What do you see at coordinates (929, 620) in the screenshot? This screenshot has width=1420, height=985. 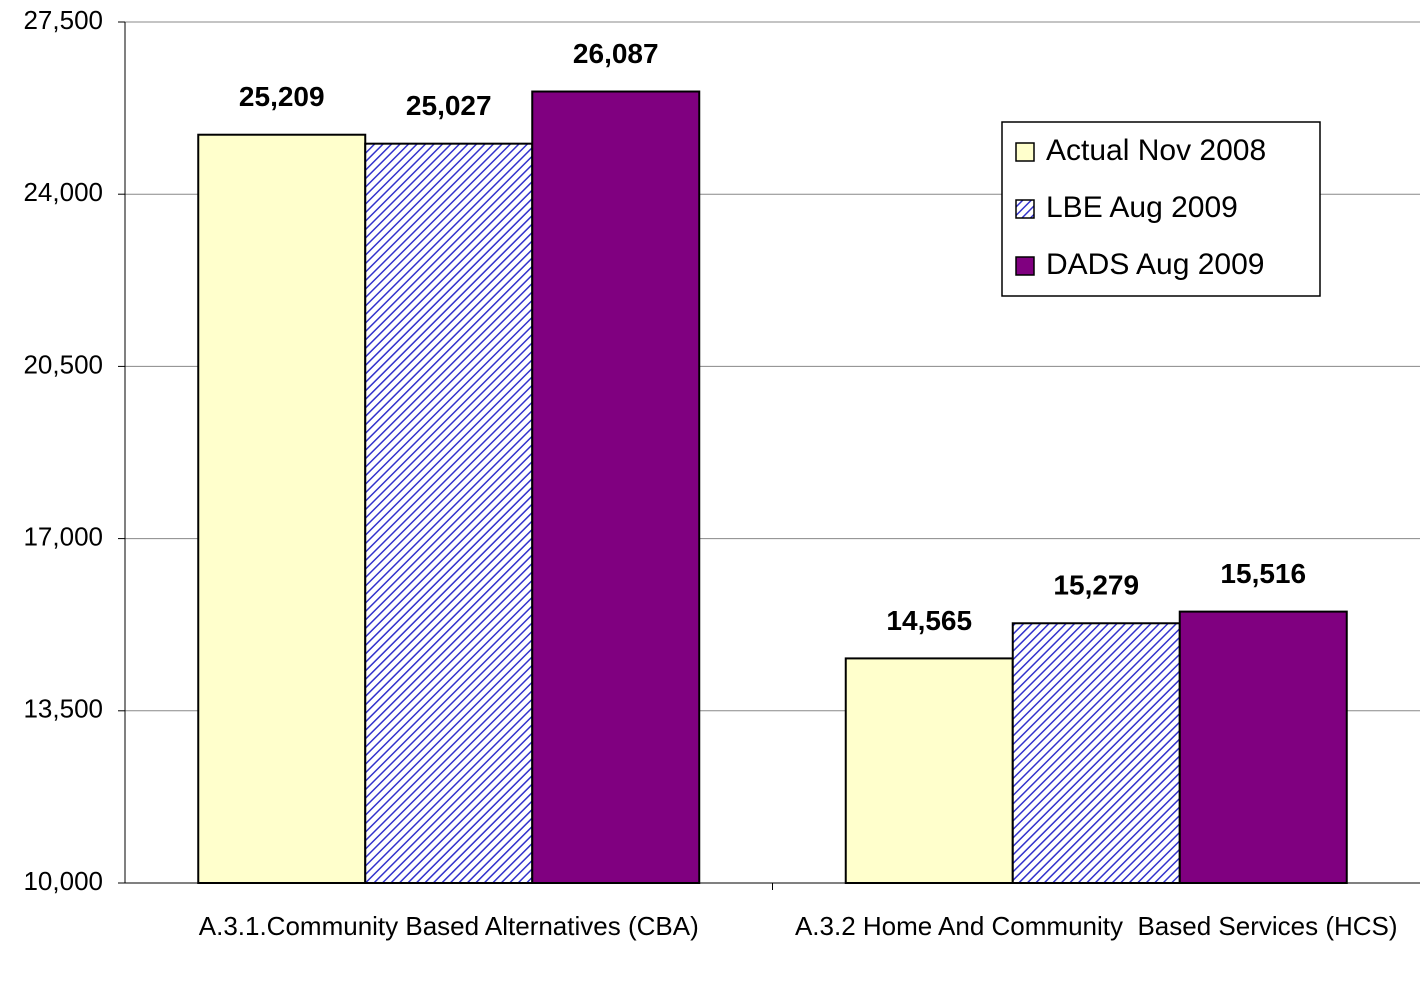 I see `data-label: 14,565` at bounding box center [929, 620].